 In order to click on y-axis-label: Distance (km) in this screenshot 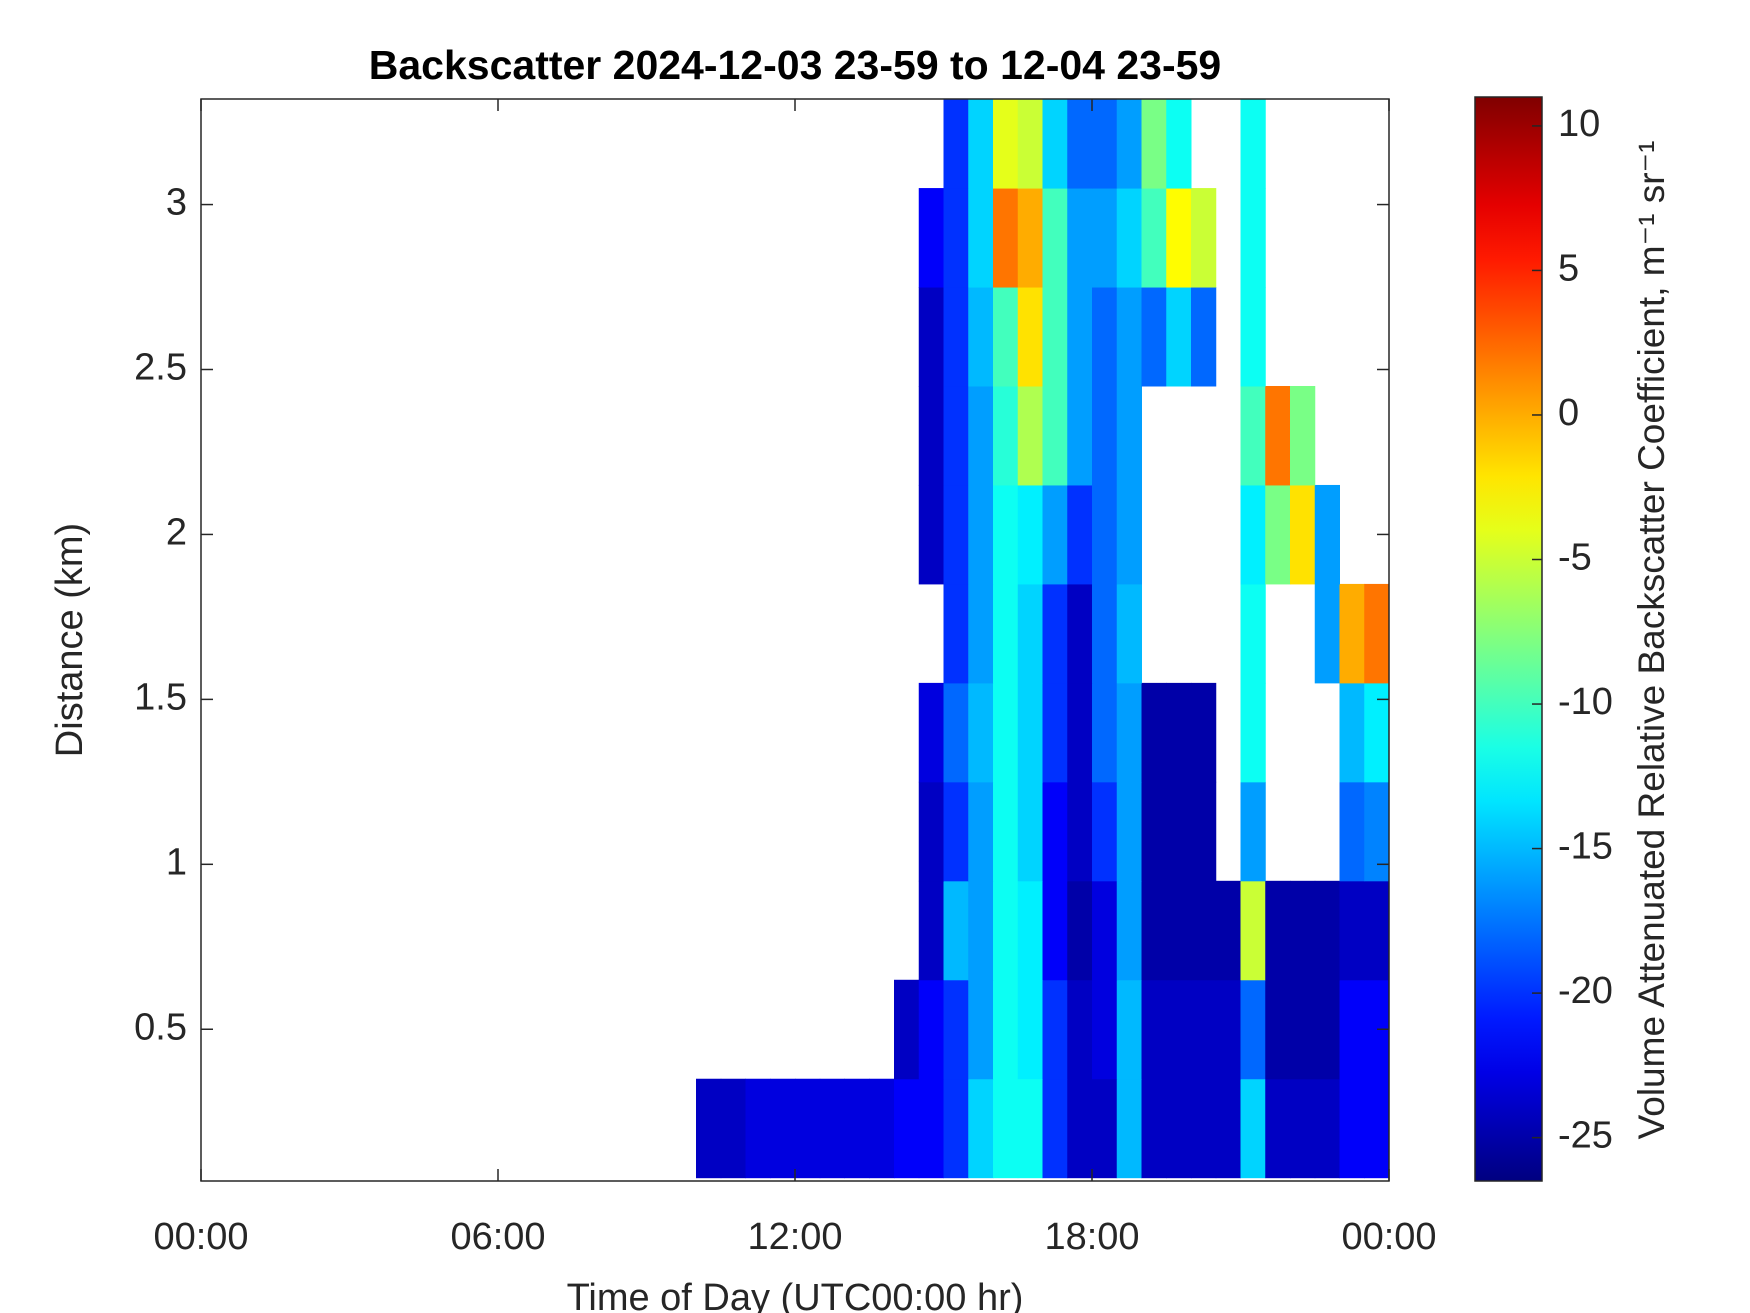, I will do `click(70, 640)`.